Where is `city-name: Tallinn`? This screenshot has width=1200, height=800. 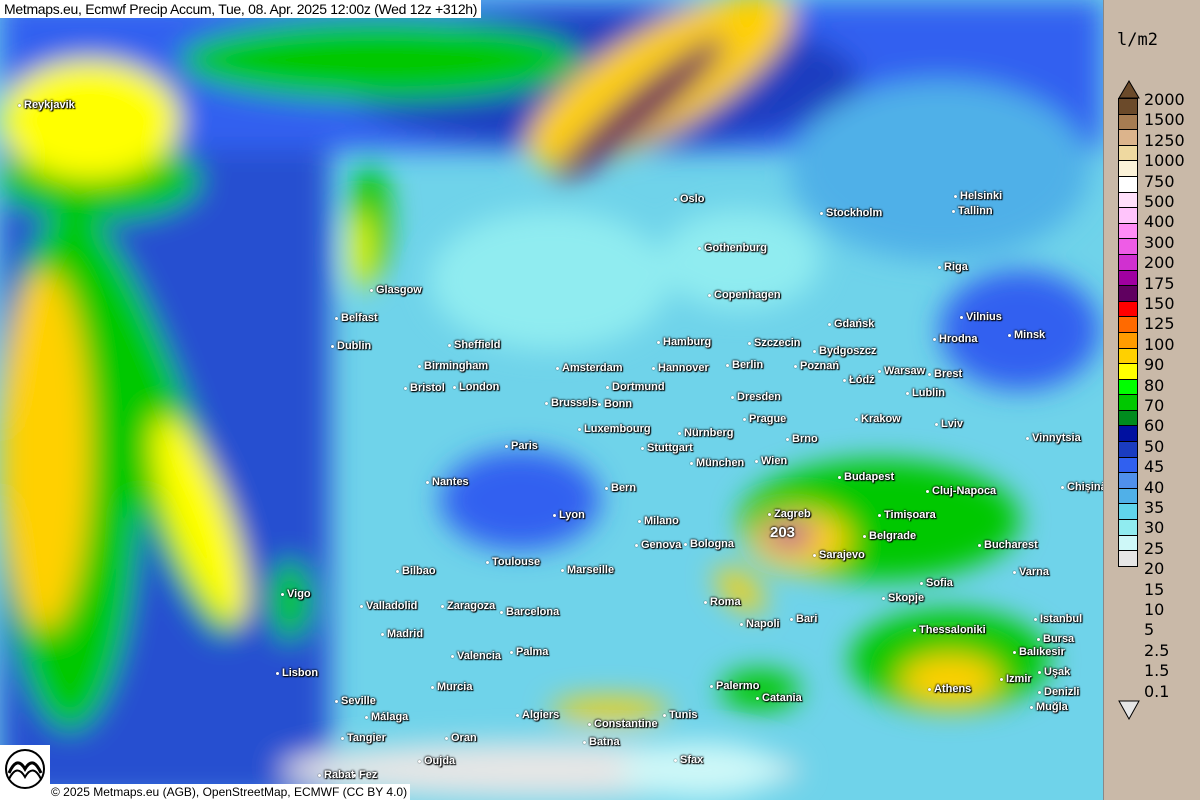 city-name: Tallinn is located at coordinates (975, 211).